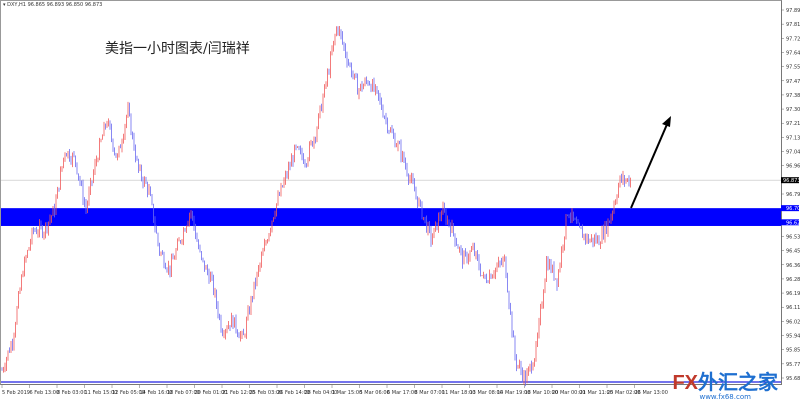 This screenshot has width=800, height=401. I want to click on y-tick-label: 96.195, so click(793, 294).